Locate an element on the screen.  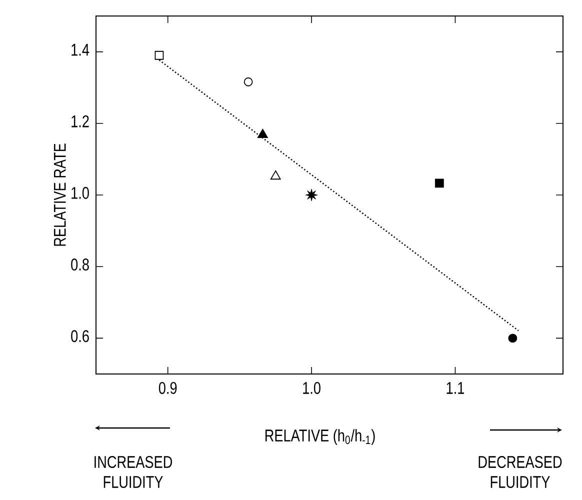
y-tick-label: 1.4 is located at coordinates (81, 50).